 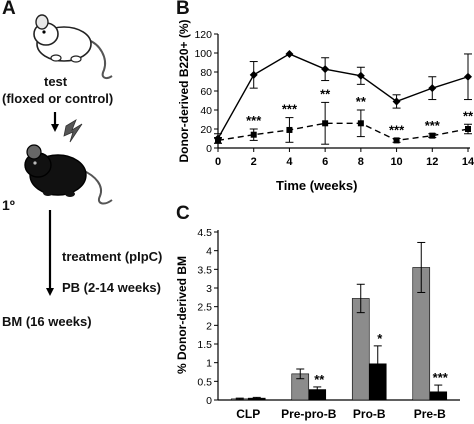 What do you see at coordinates (209, 364) in the screenshot?
I see `chart-c-y-tick-label: 1` at bounding box center [209, 364].